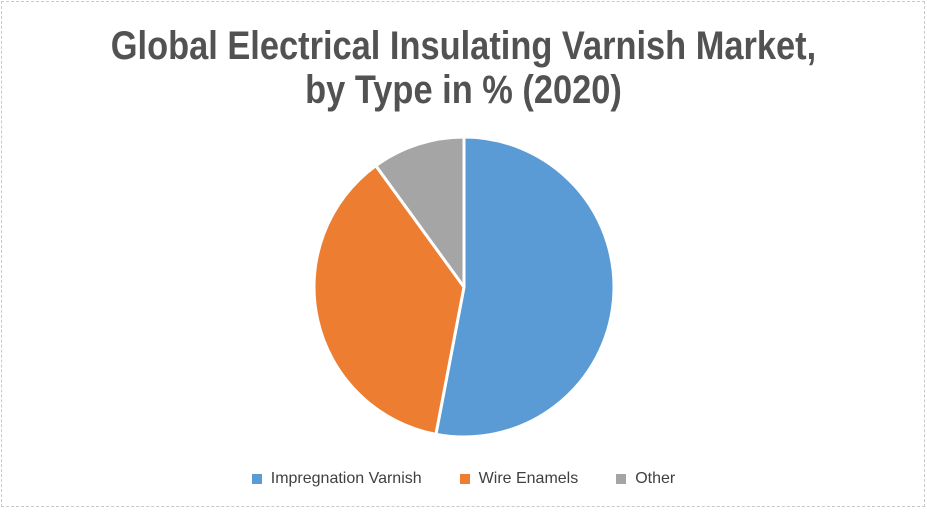 The width and height of the screenshot is (927, 513). What do you see at coordinates (389, 300) in the screenshot?
I see `pie-slice-wire-enamels` at bounding box center [389, 300].